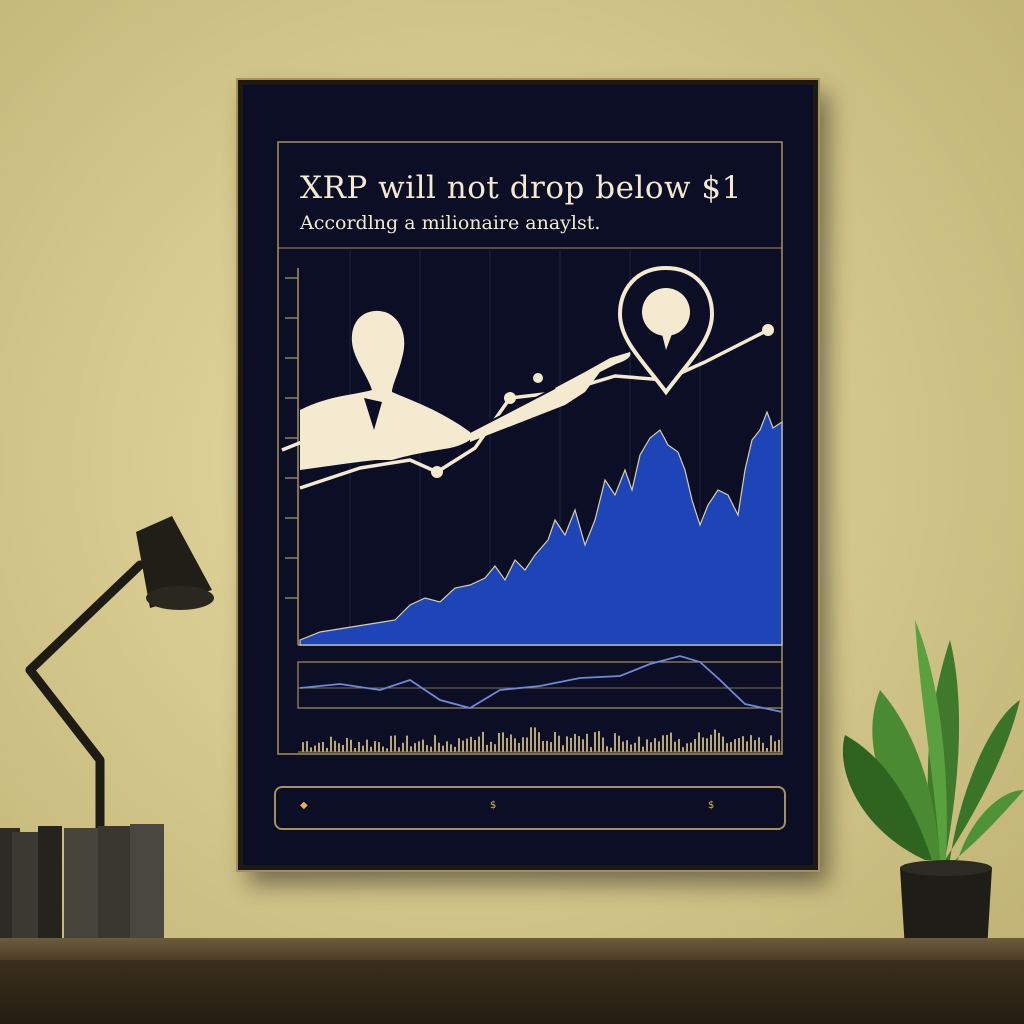 Image resolution: width=1024 pixels, height=1024 pixels. Describe the element at coordinates (541, 684) in the screenshot. I see `indicator-line` at that location.